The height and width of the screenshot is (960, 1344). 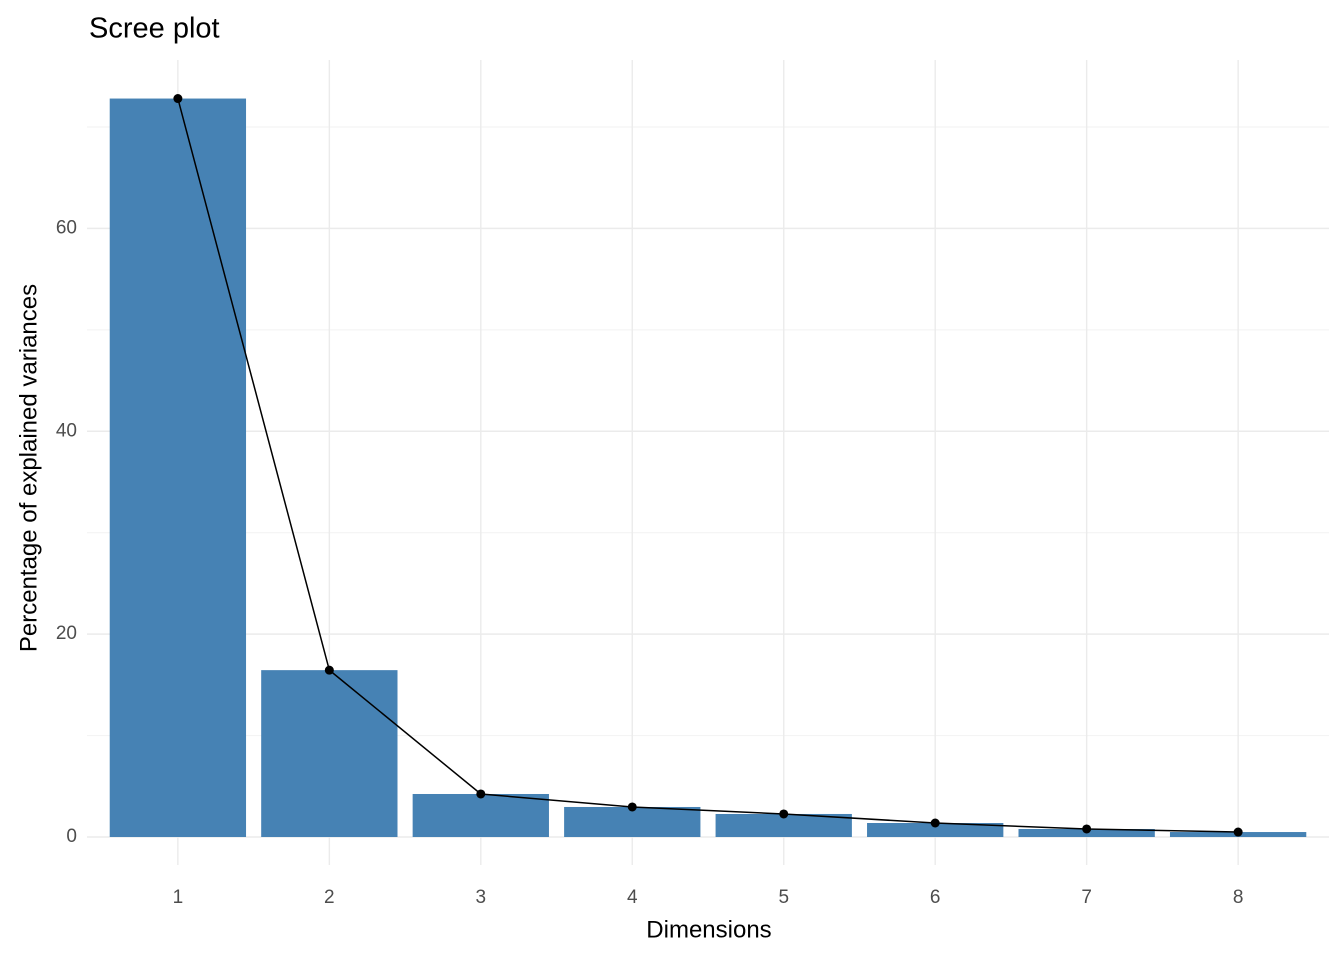 I want to click on x-tick-label: 3, so click(x=481, y=897).